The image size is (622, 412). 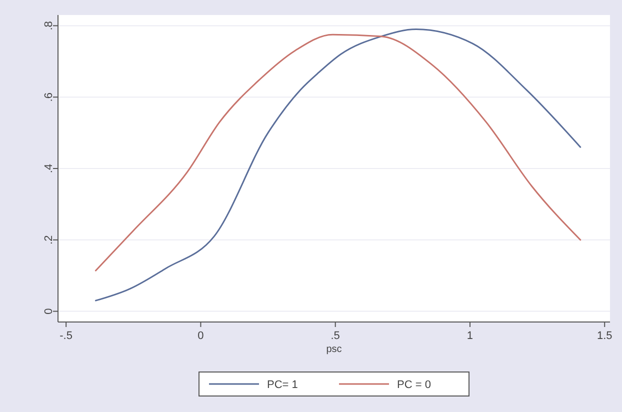 I want to click on x-tick-label: 1.5, so click(x=604, y=336).